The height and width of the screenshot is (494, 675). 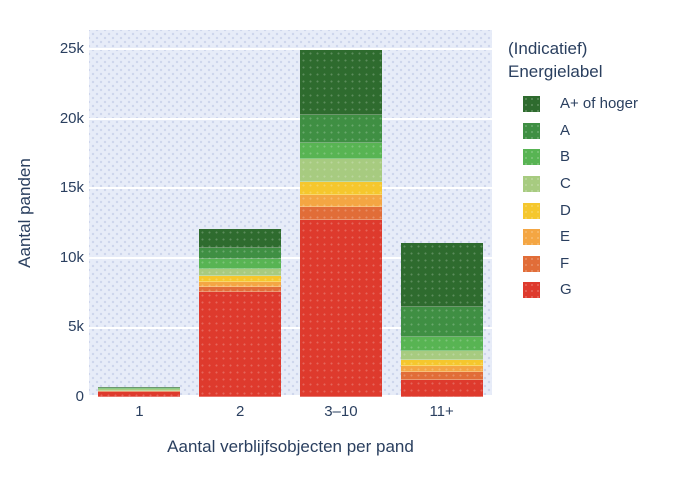 I want to click on legend-swatch-g-icon, so click(x=531, y=290).